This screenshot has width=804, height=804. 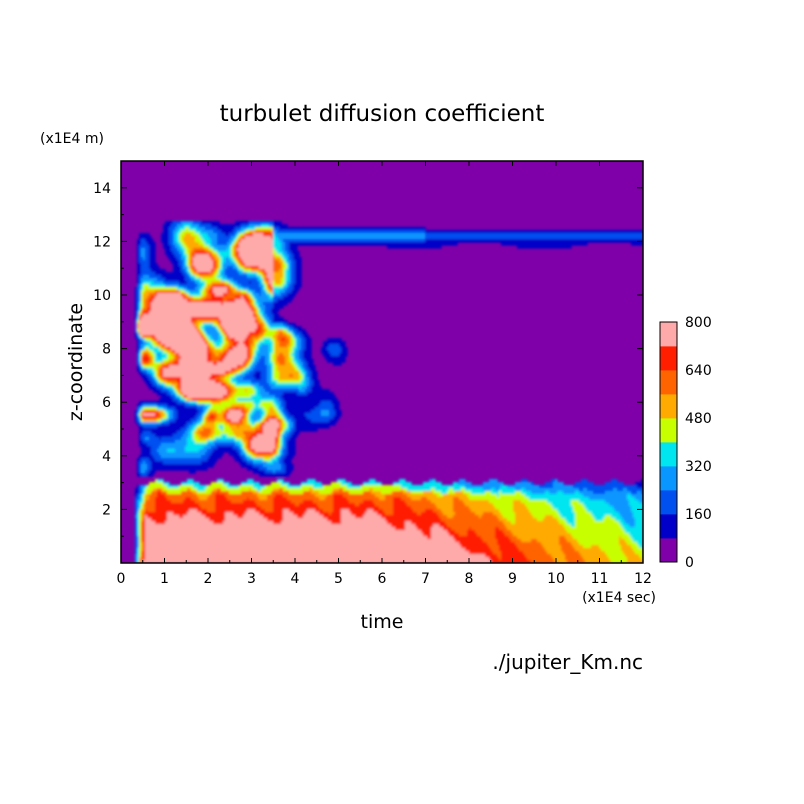 What do you see at coordinates (102, 242) in the screenshot?
I see `y-tick-label: 12` at bounding box center [102, 242].